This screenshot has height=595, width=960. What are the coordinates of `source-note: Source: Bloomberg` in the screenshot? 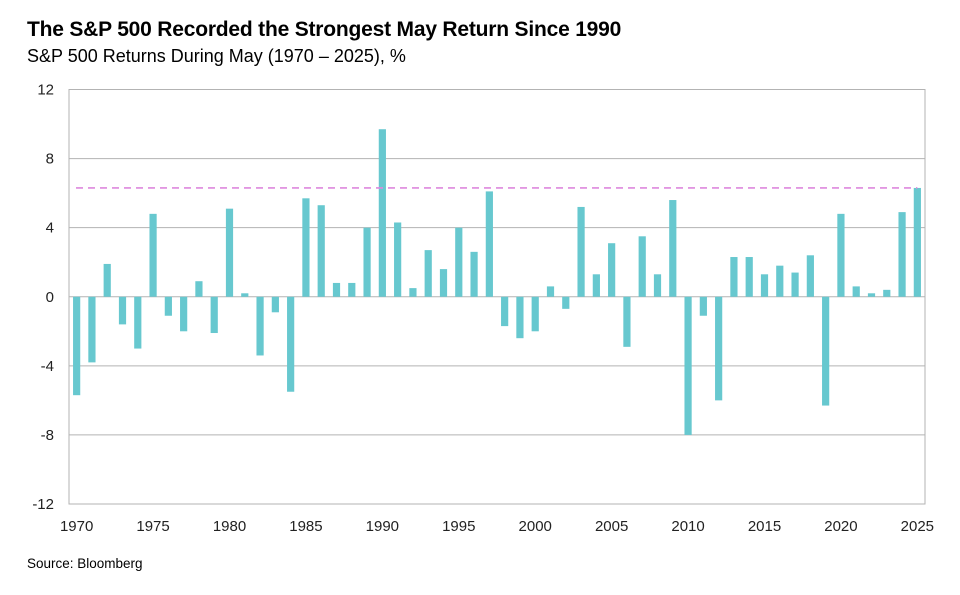 It's located at (85, 563).